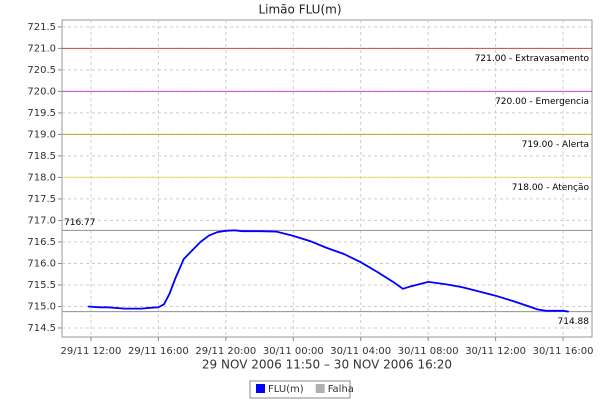 The width and height of the screenshot is (600, 400). Describe the element at coordinates (41, 177) in the screenshot. I see `y-tick-label: 718.0` at that location.